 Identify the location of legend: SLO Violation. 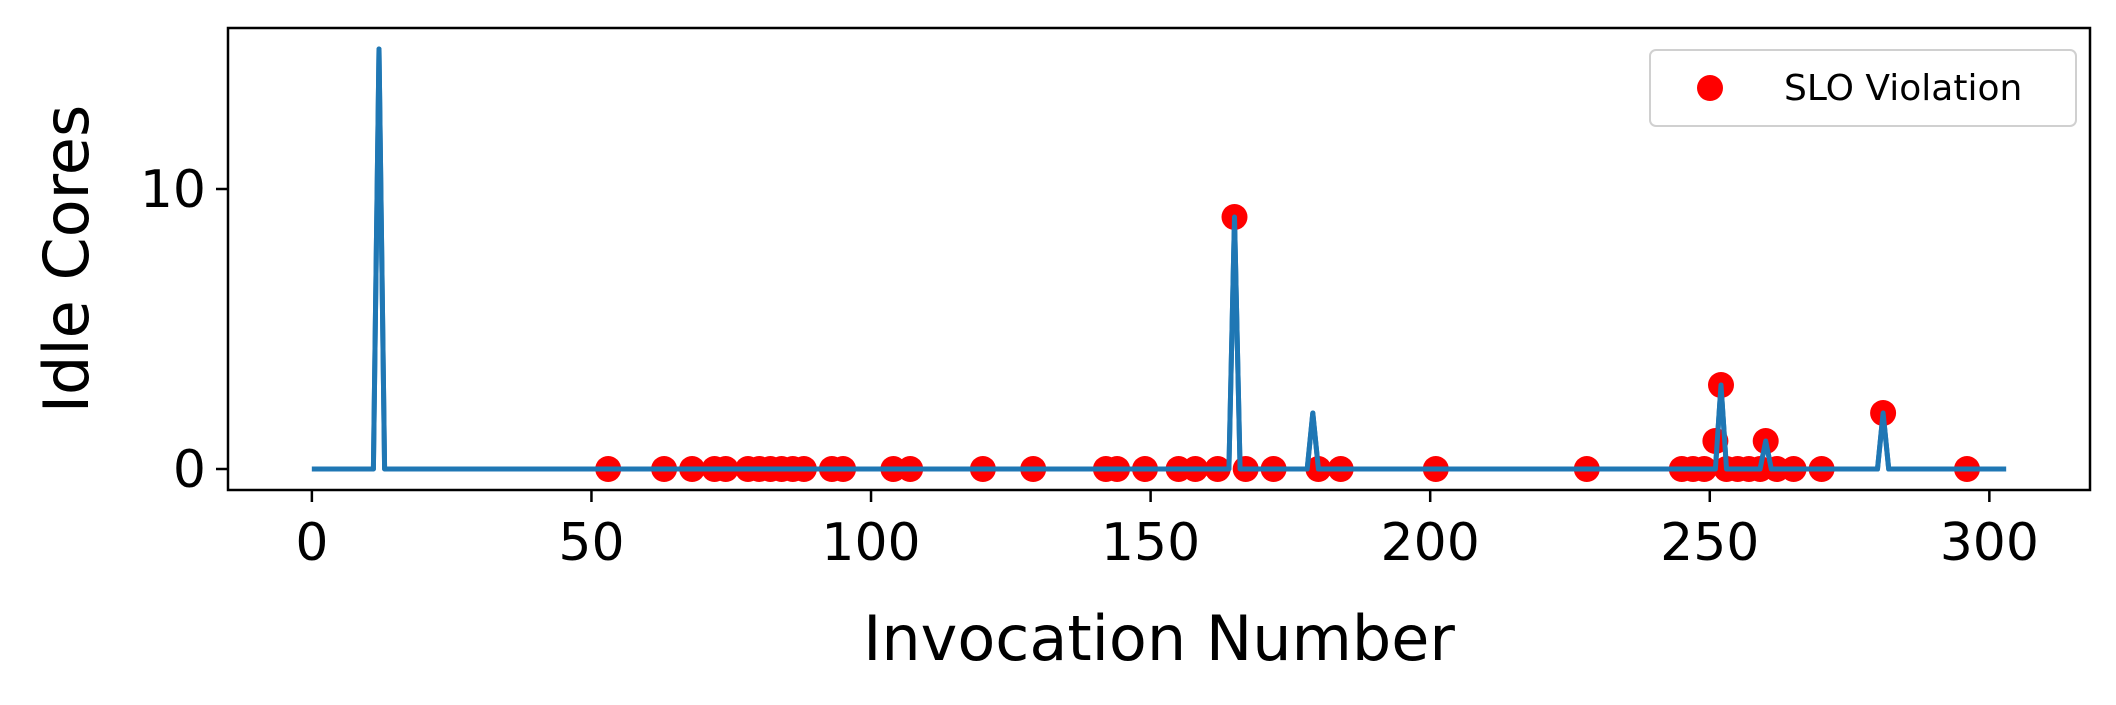
(1863, 88).